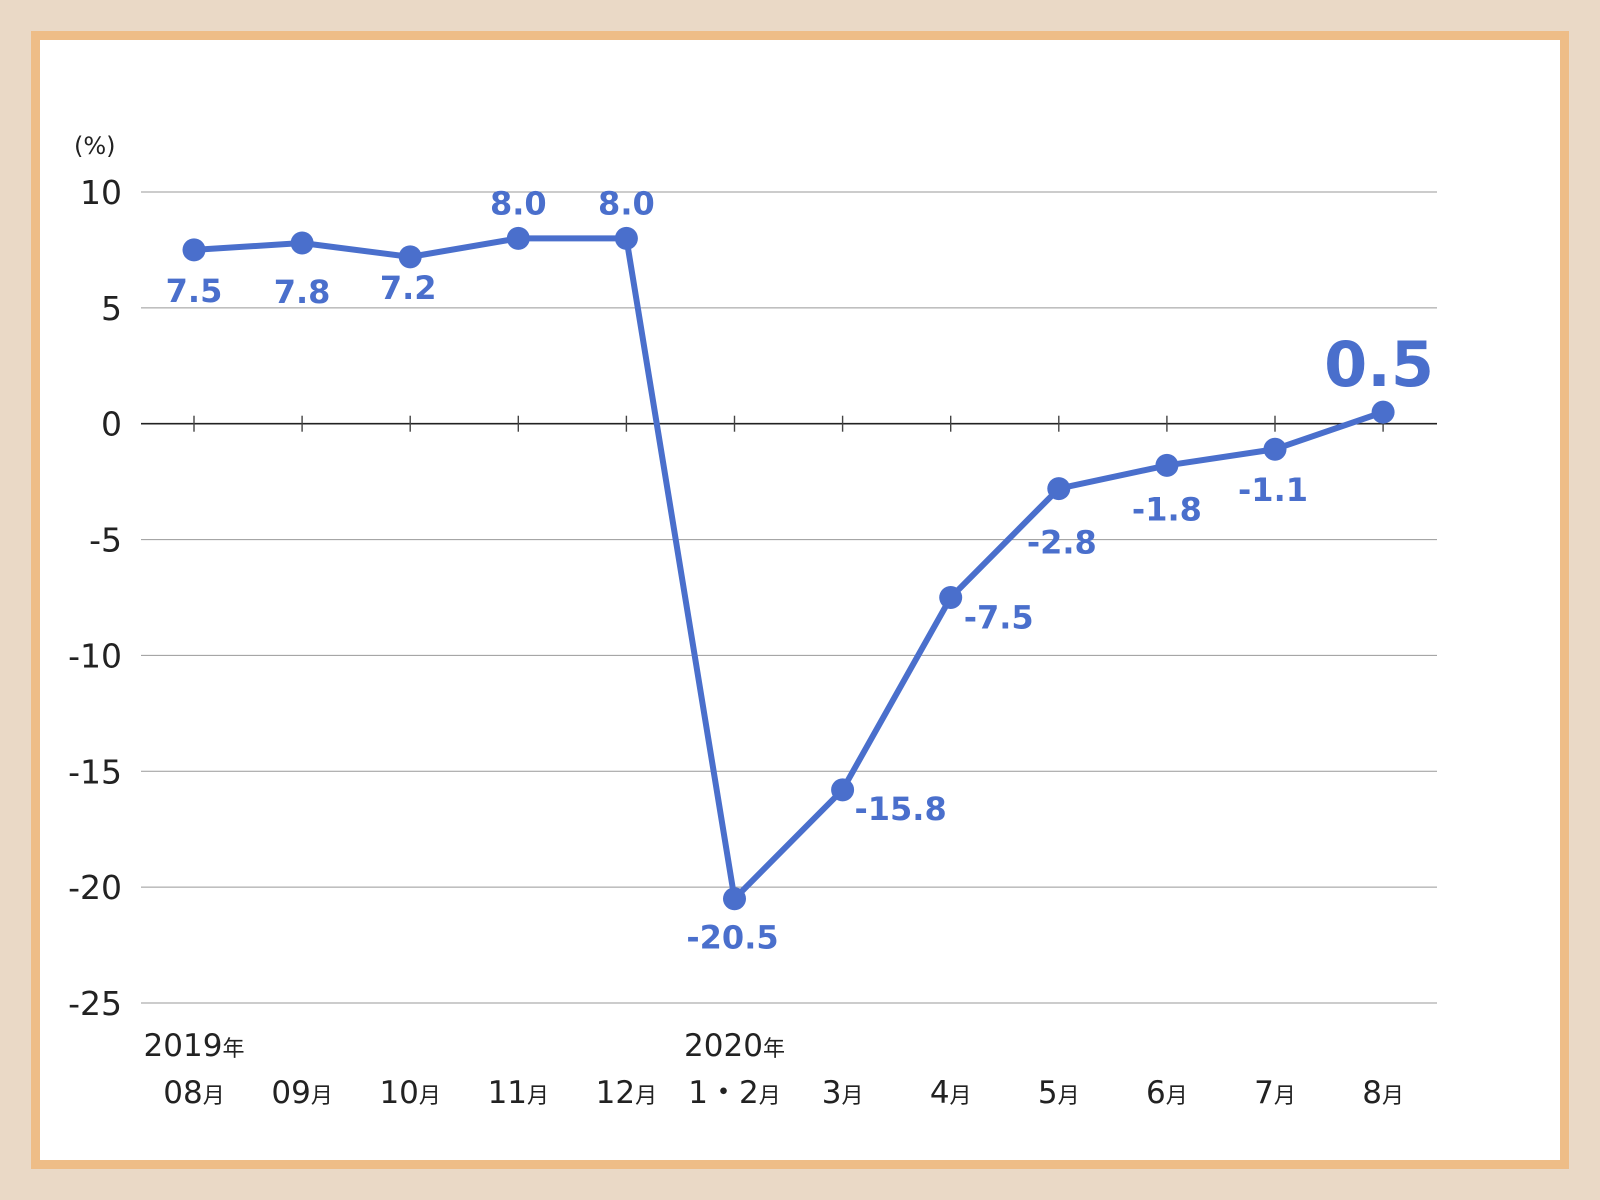 Image resolution: width=1600 pixels, height=1200 pixels. I want to click on x-month-label: 11月, so click(518, 1093).